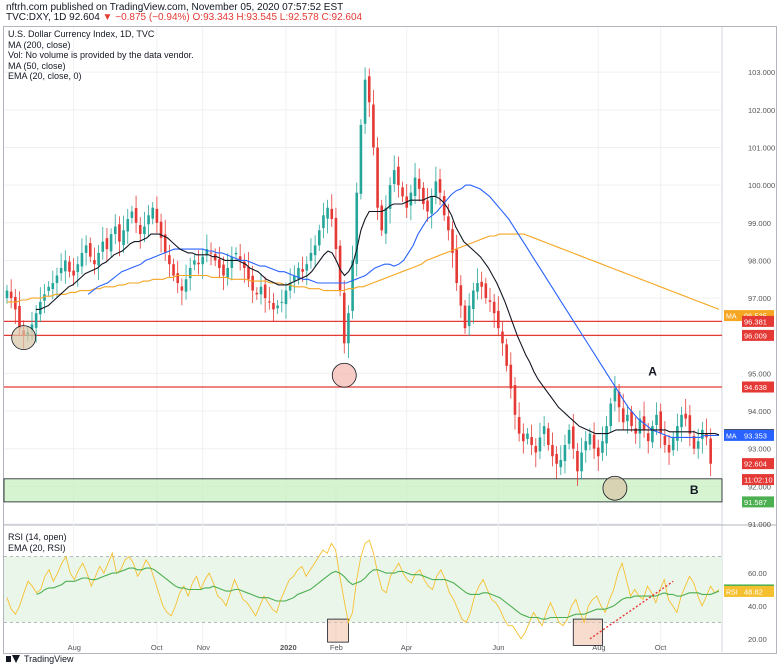  I want to click on footer: TradingView, so click(40, 659).